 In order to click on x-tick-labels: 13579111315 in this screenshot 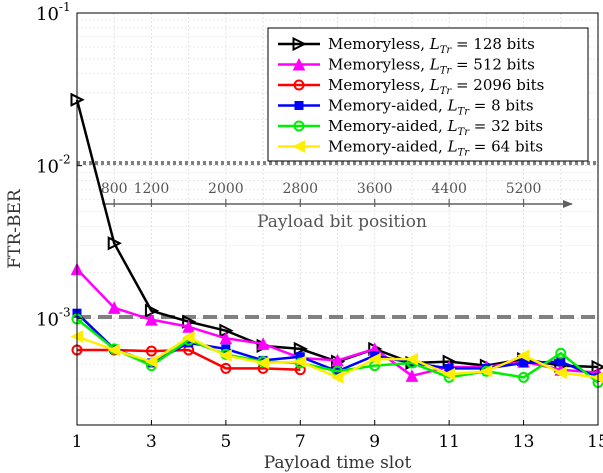, I will do `click(337, 436)`.